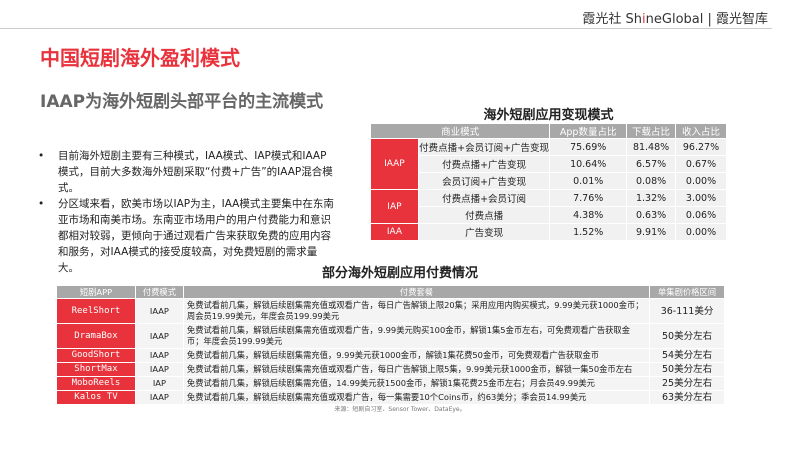 This screenshot has width=800, height=450. What do you see at coordinates (394, 164) in the screenshot?
I see `model-group-cell: IAAP` at bounding box center [394, 164].